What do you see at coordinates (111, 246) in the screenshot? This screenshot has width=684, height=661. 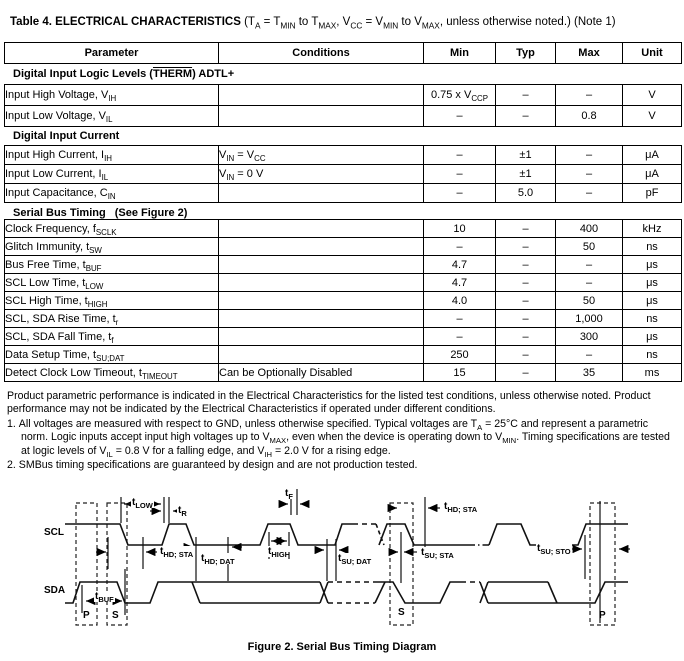 I see `cell-parameter: Glitch Immunity, tSW` at bounding box center [111, 246].